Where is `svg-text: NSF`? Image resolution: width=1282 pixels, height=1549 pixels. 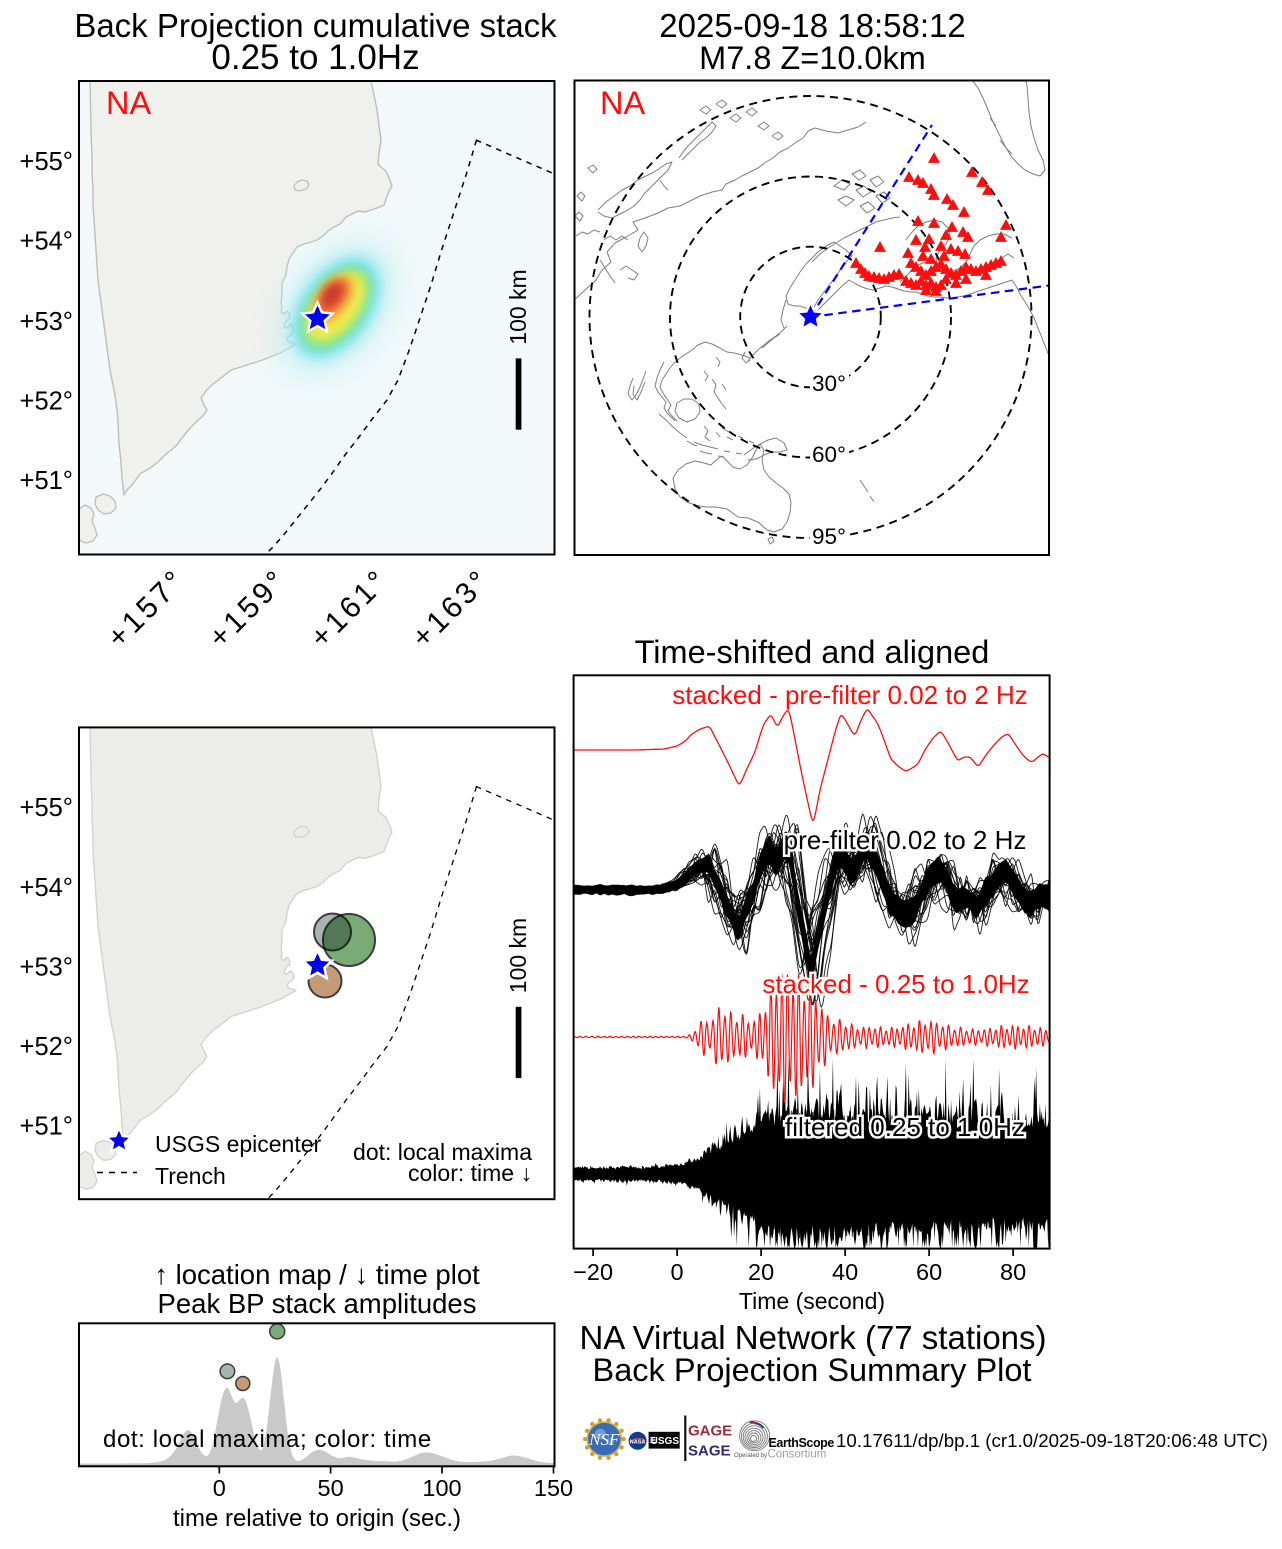
svg-text: NSF is located at coordinates (604, 1439).